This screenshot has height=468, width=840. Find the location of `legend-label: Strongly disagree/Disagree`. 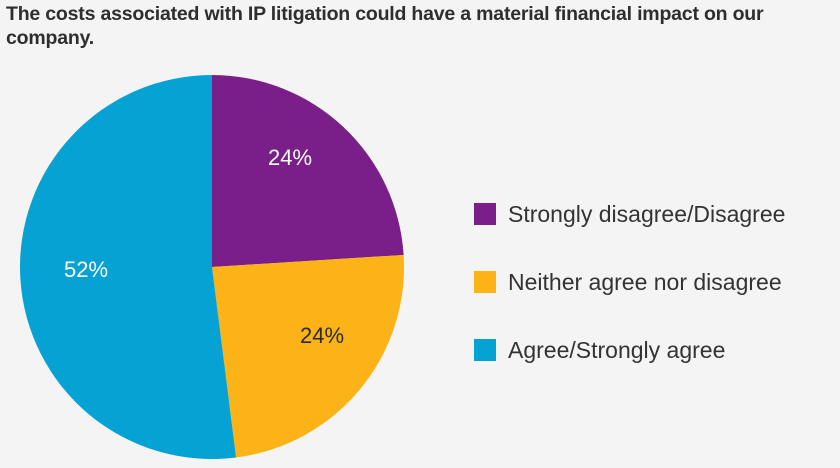

legend-label: Strongly disagree/Disagree is located at coordinates (647, 213).